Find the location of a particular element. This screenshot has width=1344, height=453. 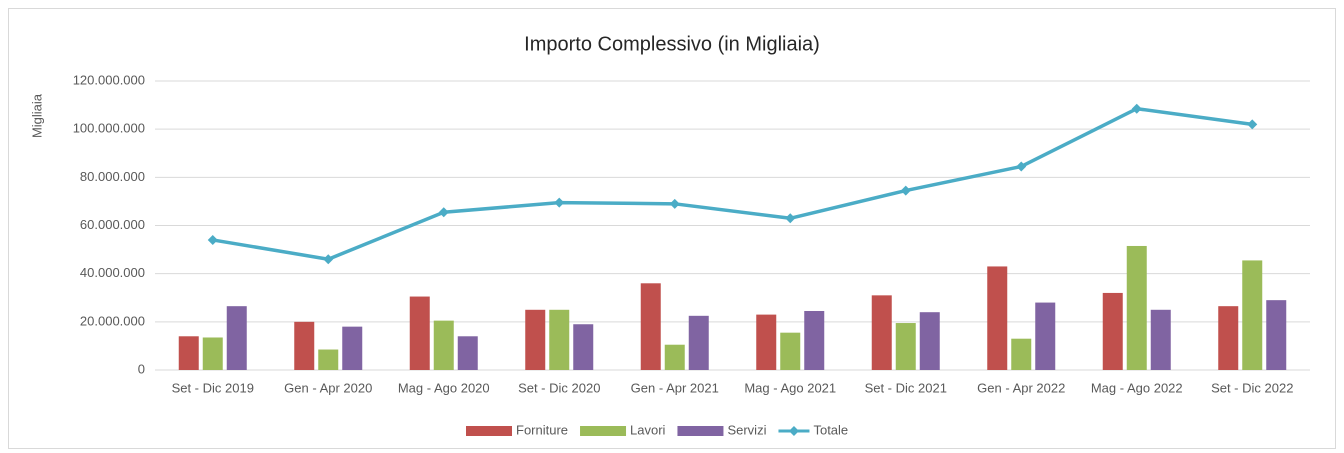

y-tick-label: 100.000.000 is located at coordinates (109, 128).